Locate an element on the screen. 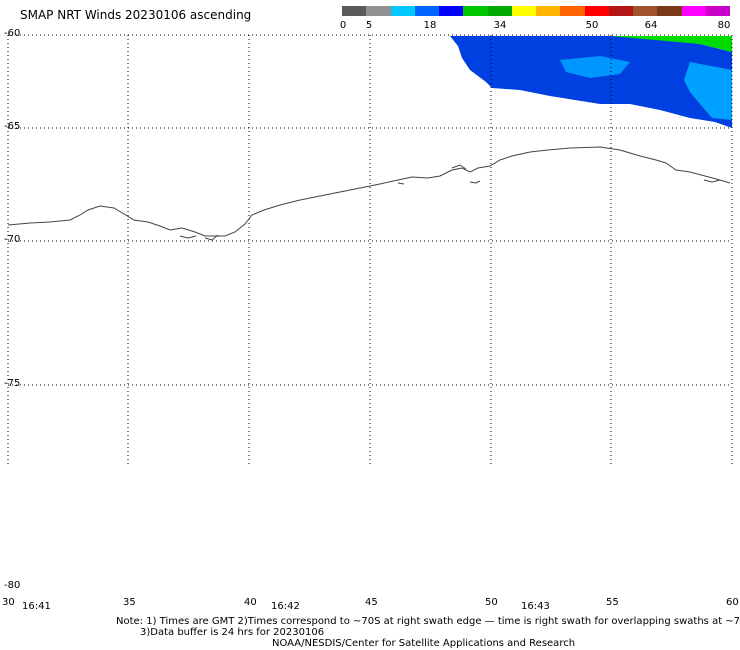 This screenshot has height=650, width=740. lon-label-30: 30 is located at coordinates (8, 602).